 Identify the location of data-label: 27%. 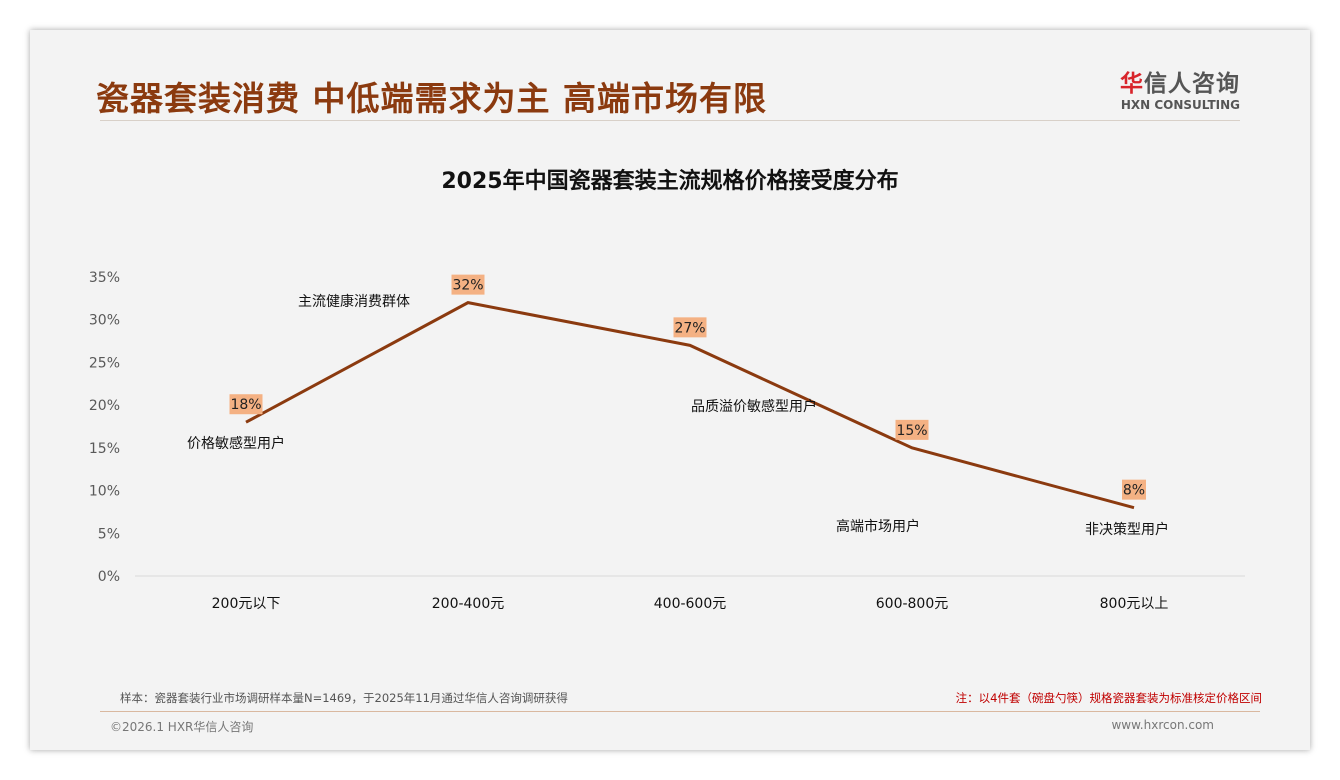
(689, 328).